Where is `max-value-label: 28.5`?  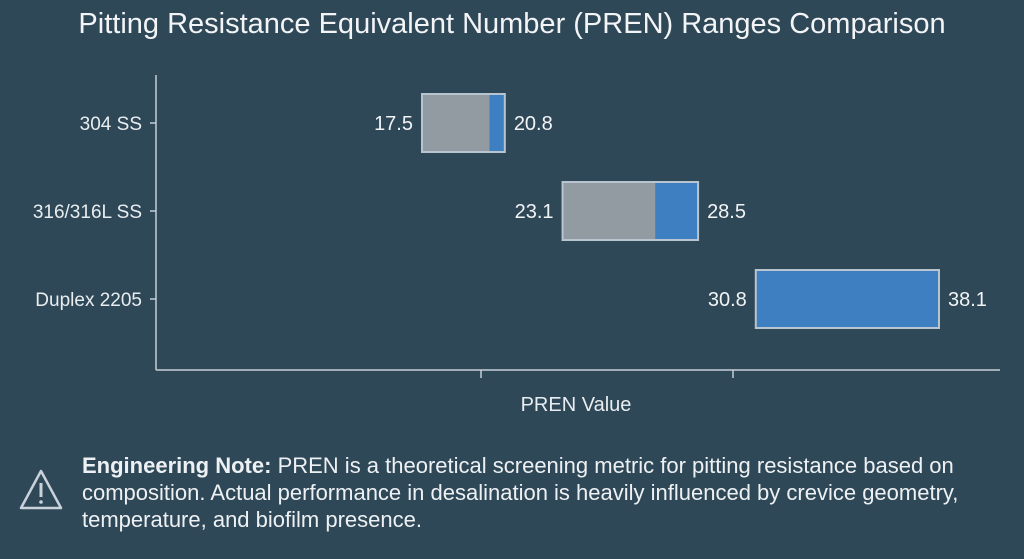 max-value-label: 28.5 is located at coordinates (726, 212).